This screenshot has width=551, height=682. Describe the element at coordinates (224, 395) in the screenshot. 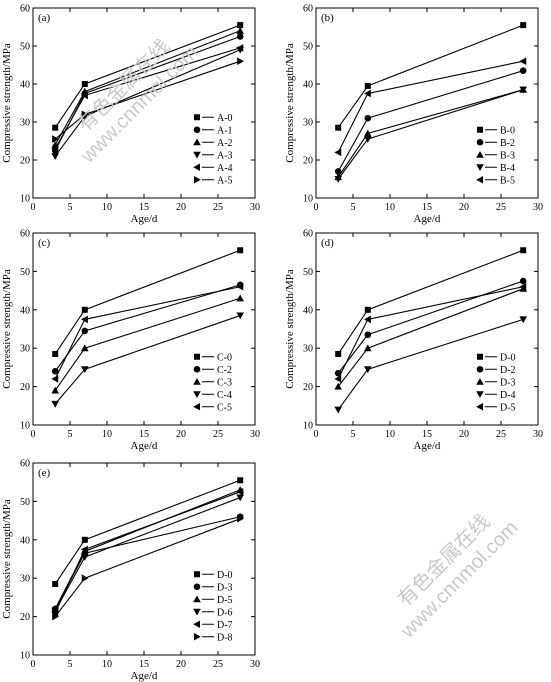

I see `legend-label: C-4` at that location.